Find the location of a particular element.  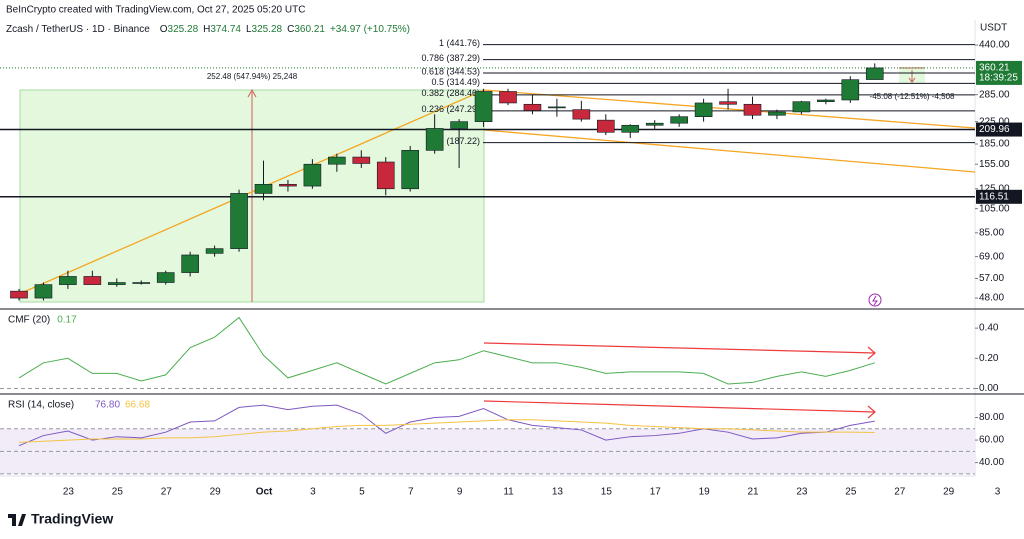

event-icon-bolt is located at coordinates (875, 300).